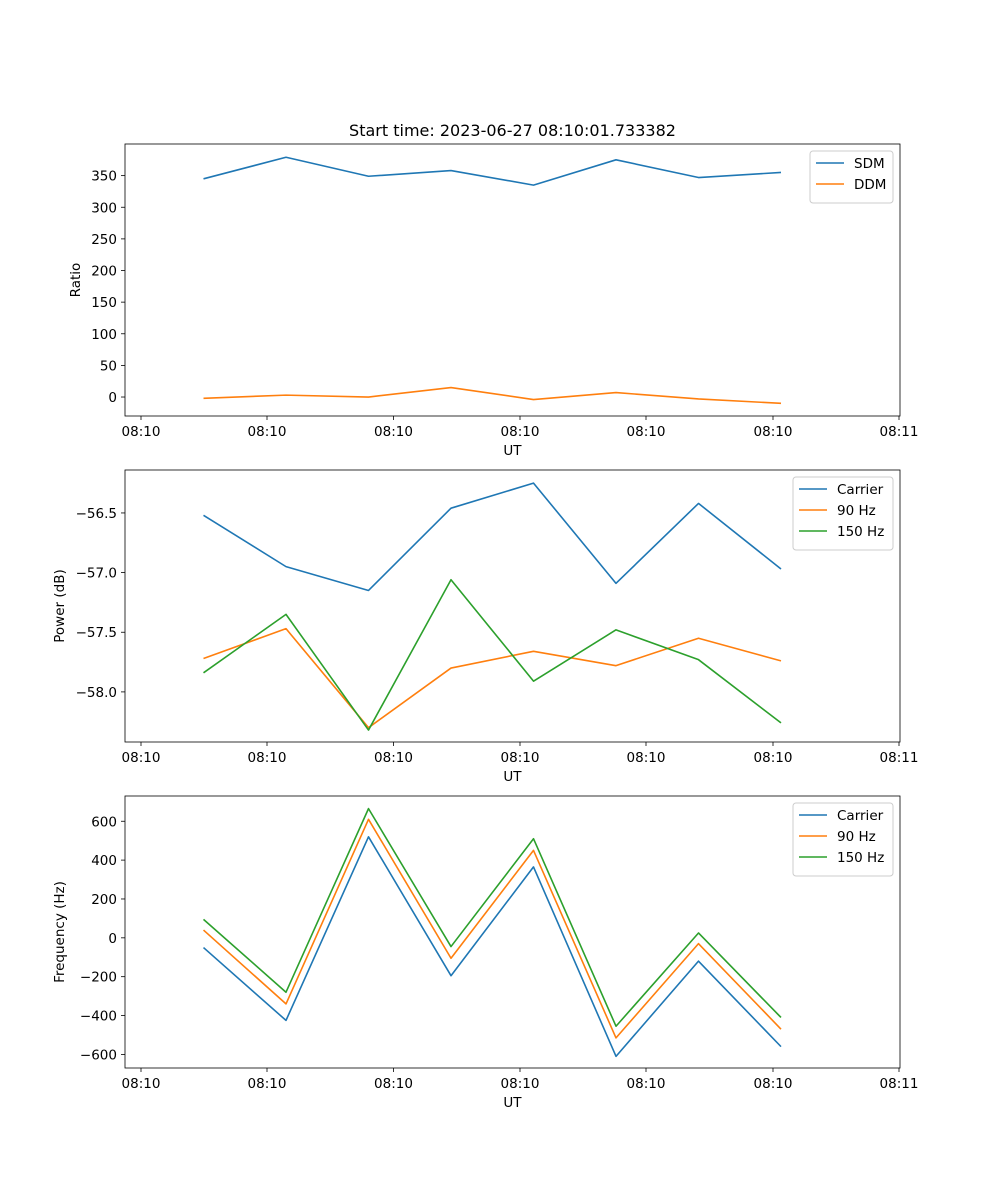 The height and width of the screenshot is (1200, 1000). Describe the element at coordinates (76, 280) in the screenshot. I see `y-axis-label: Ratio` at that location.